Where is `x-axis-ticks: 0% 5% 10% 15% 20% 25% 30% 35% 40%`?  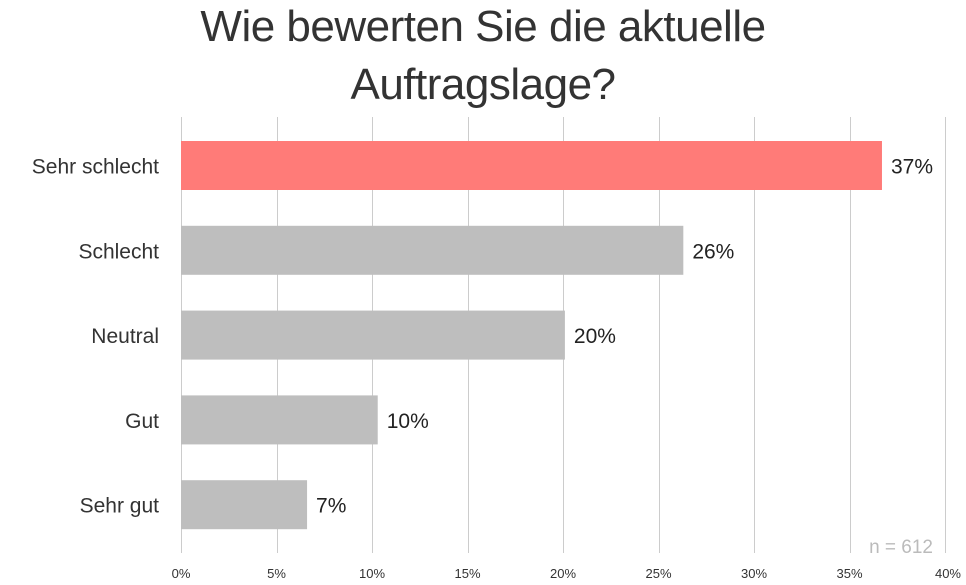
x-axis-ticks: 0% 5% 10% 15% 20% 25% 30% 35% 40% is located at coordinates (567, 573).